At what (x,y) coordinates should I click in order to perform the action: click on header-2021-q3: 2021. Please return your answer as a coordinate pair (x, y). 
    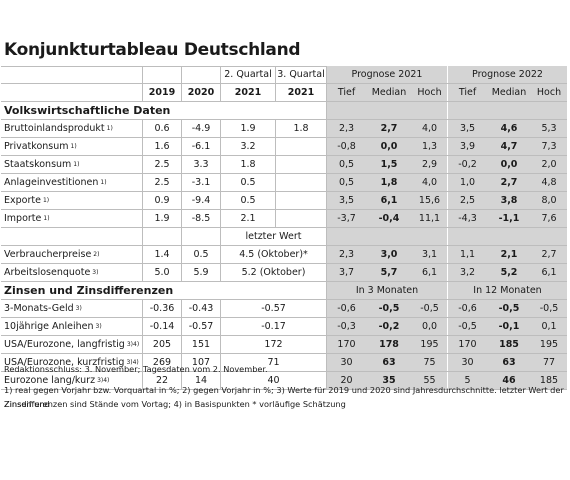
    Looking at the image, I should click on (300, 92).